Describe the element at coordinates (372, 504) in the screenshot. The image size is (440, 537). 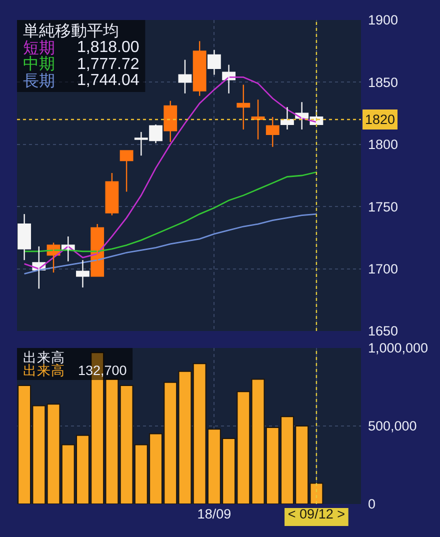
I see `y-tick-label: 0` at that location.